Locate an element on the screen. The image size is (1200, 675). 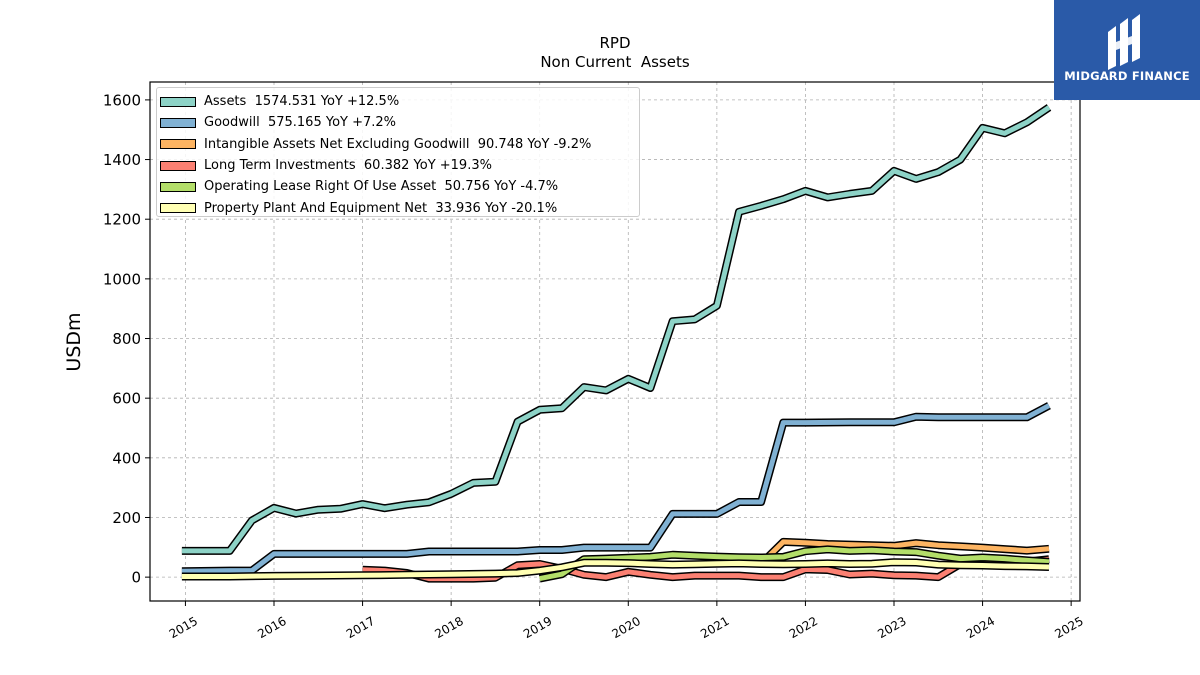
x-tick-label: 2024 is located at coordinates (980, 627).